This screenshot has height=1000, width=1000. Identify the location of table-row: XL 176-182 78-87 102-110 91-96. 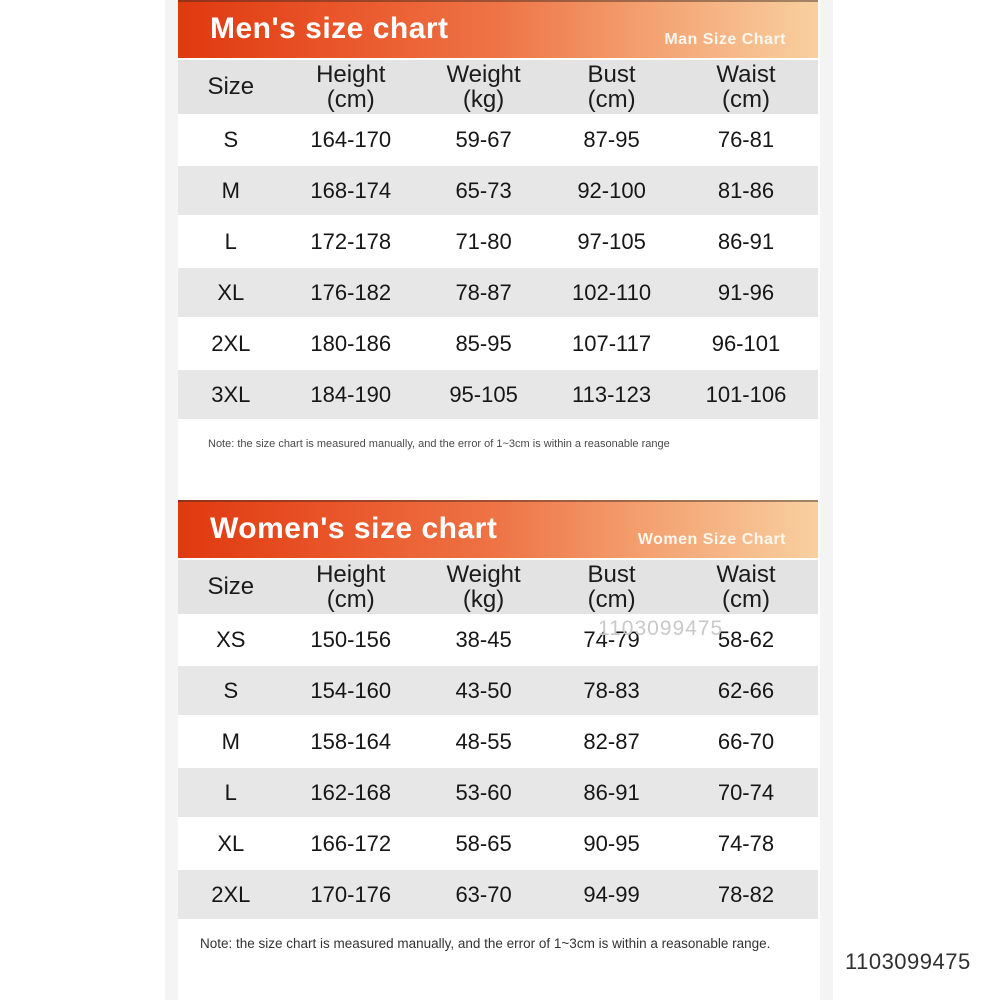
(498, 292).